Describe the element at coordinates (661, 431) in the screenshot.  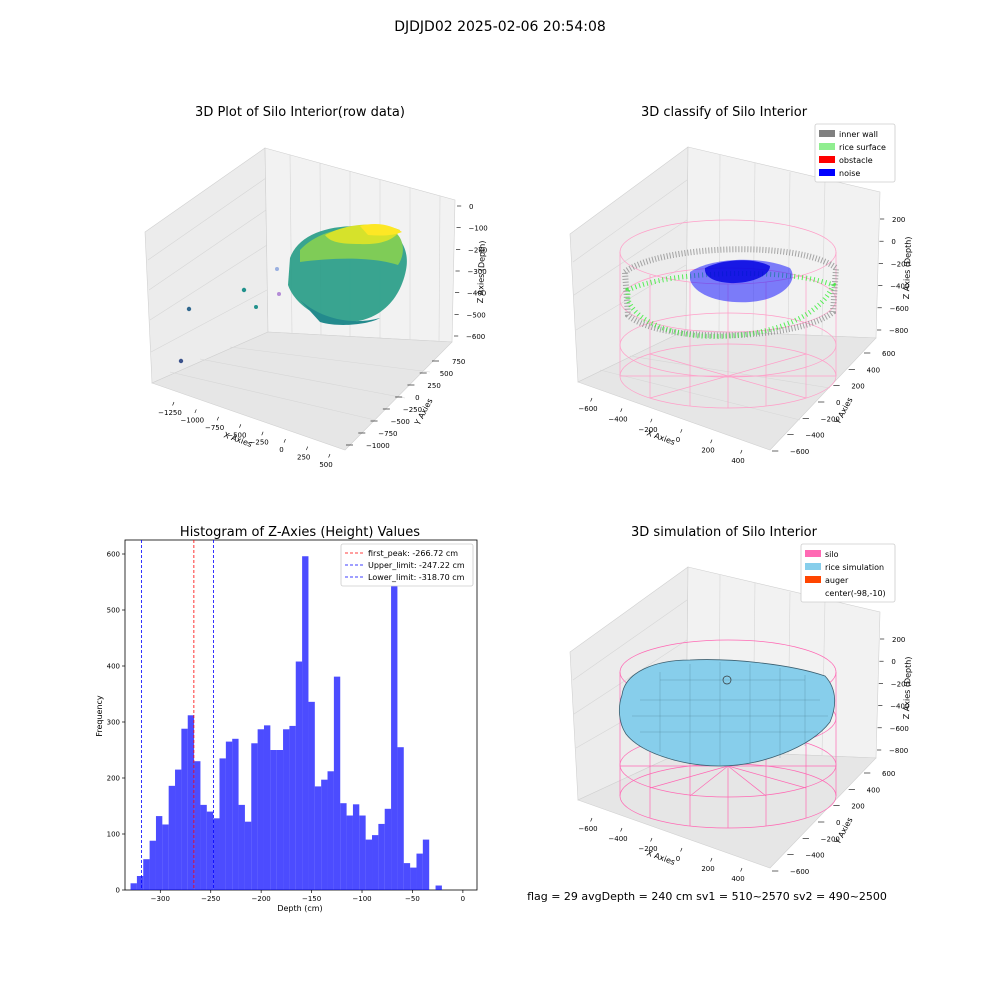
I see `plot2-xticks: −600 −400 −200 0 200 400` at that location.